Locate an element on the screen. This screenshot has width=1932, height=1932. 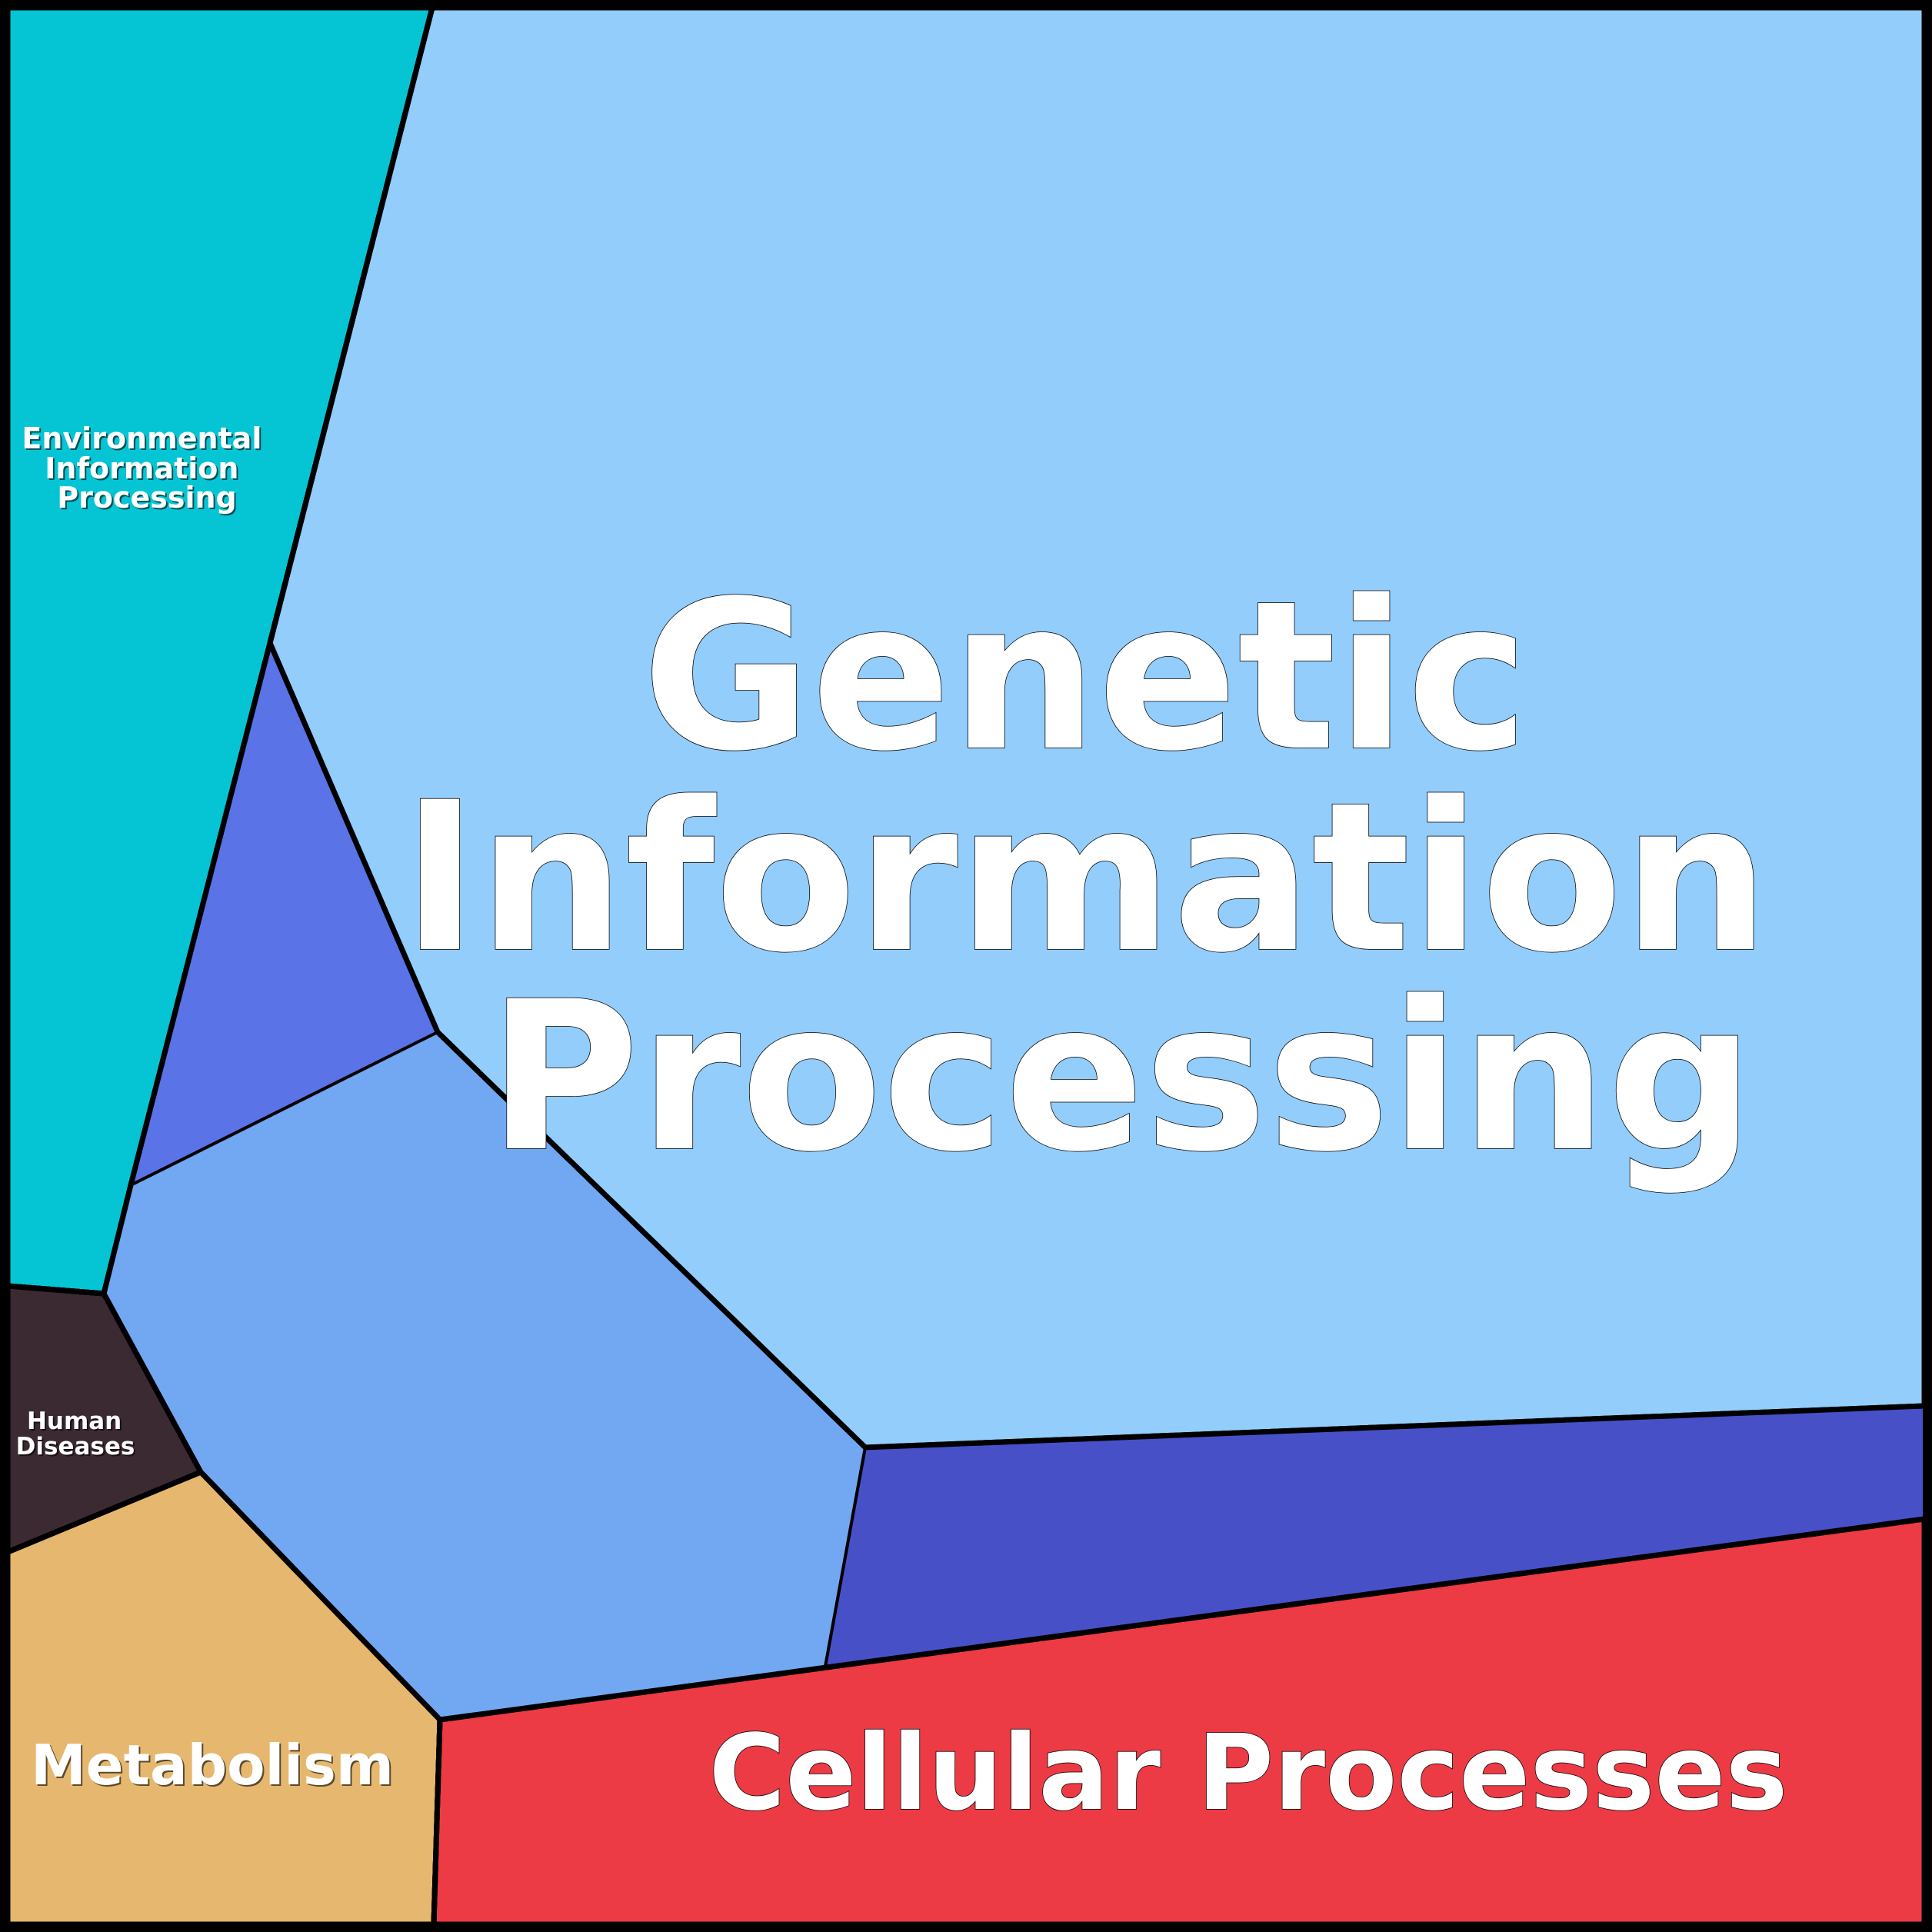
label-cellular: Cellular Processes is located at coordinates (1247, 1773).